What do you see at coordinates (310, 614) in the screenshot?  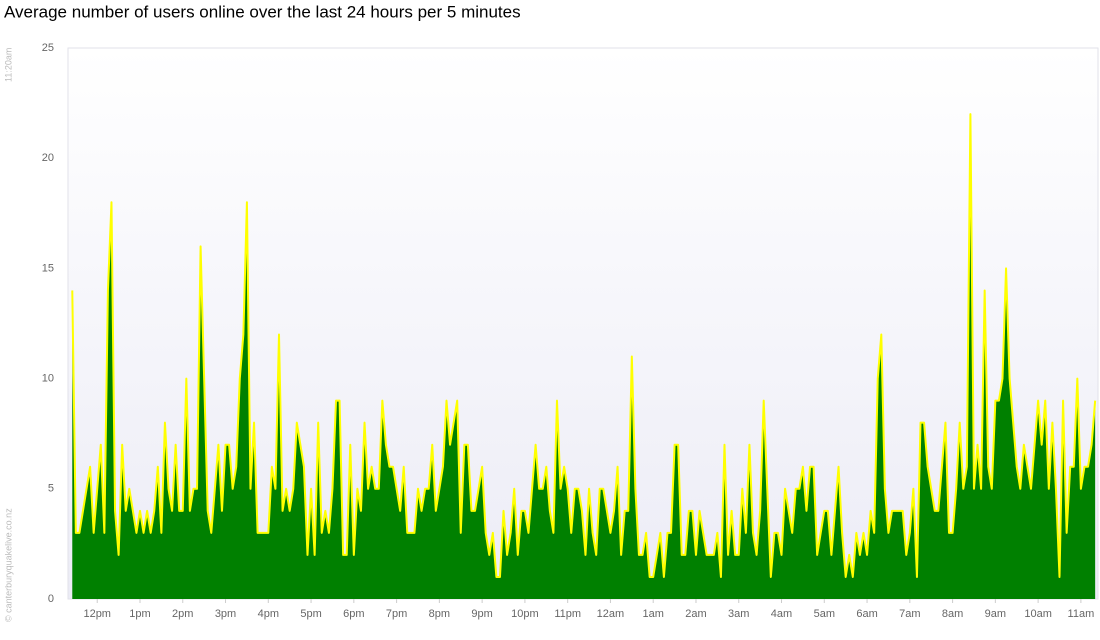 I see `x-tick-label: 5pm` at bounding box center [310, 614].